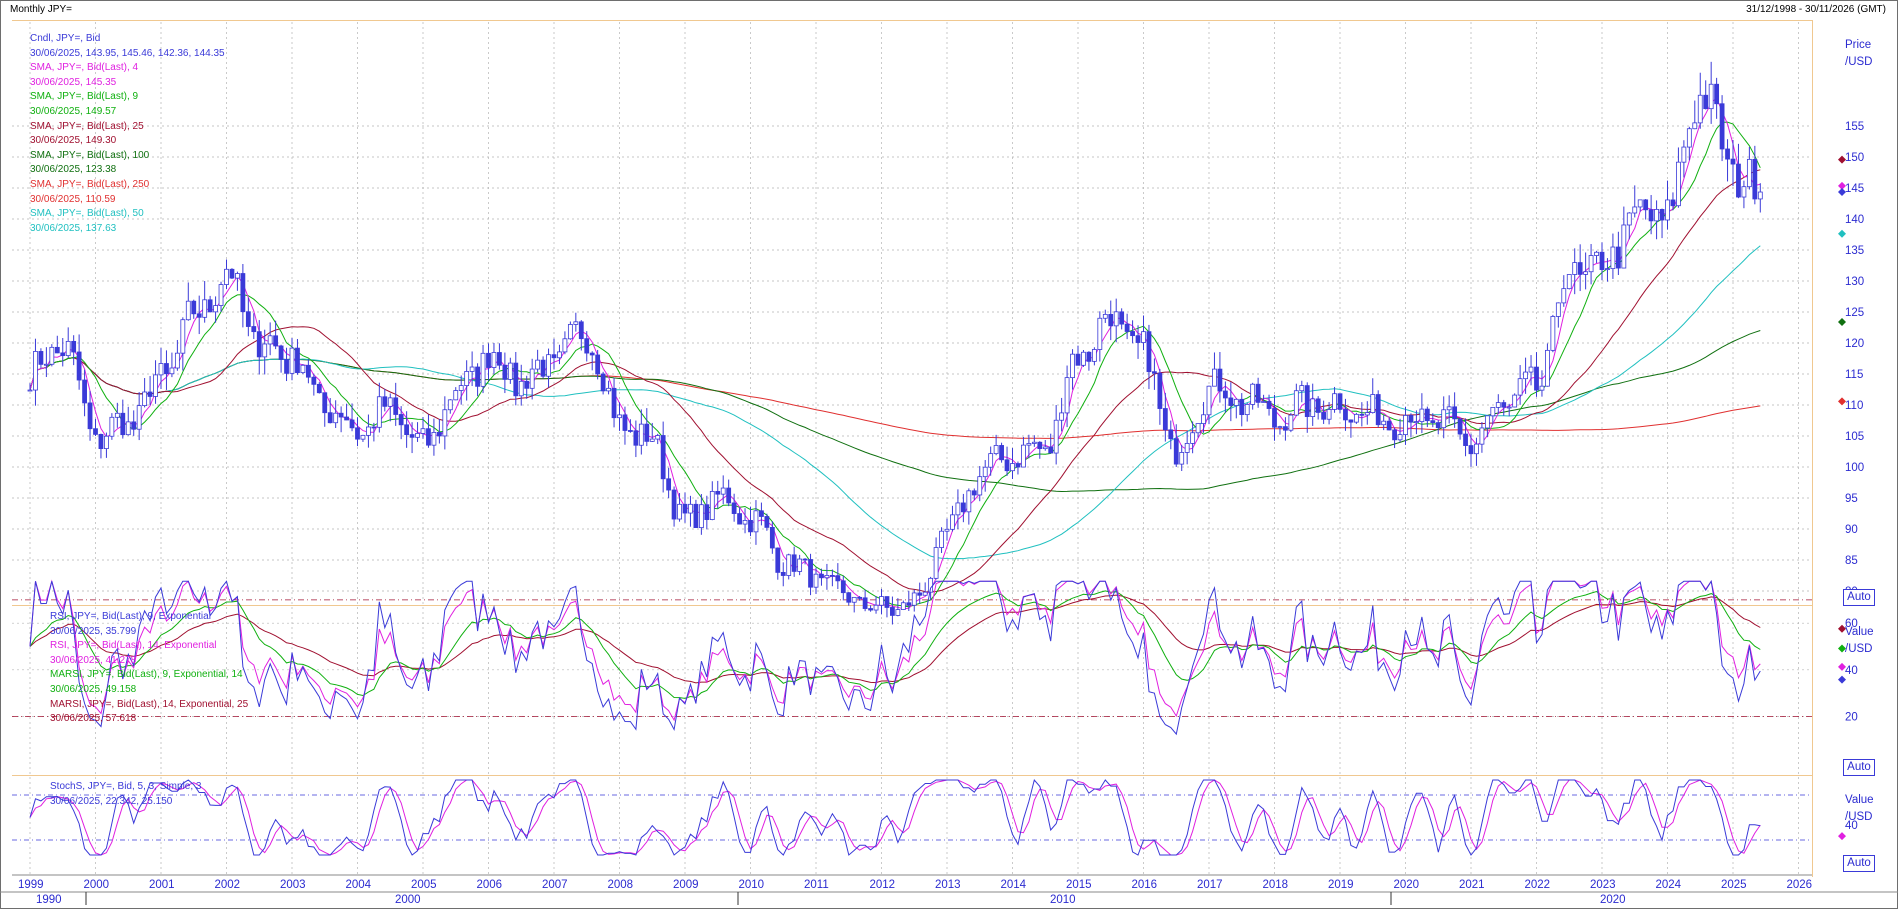 This screenshot has width=1898, height=909. What do you see at coordinates (1842, 498) in the screenshot?
I see `last-value-markers` at bounding box center [1842, 498].